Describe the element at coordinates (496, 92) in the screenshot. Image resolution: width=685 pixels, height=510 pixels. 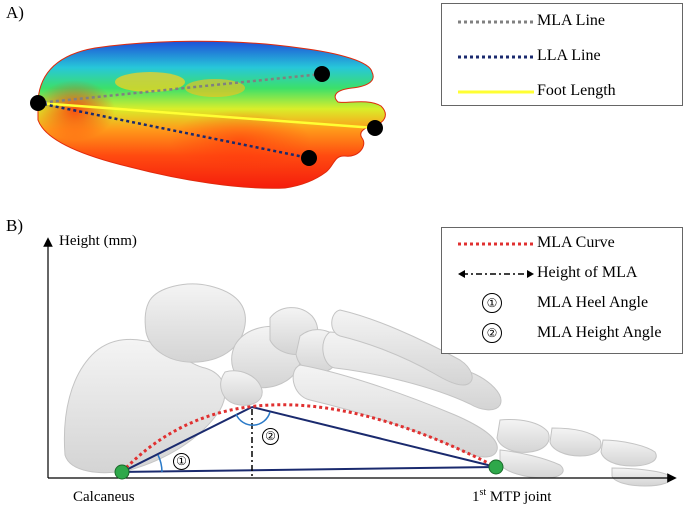
I see `foot-length-swatch` at that location.